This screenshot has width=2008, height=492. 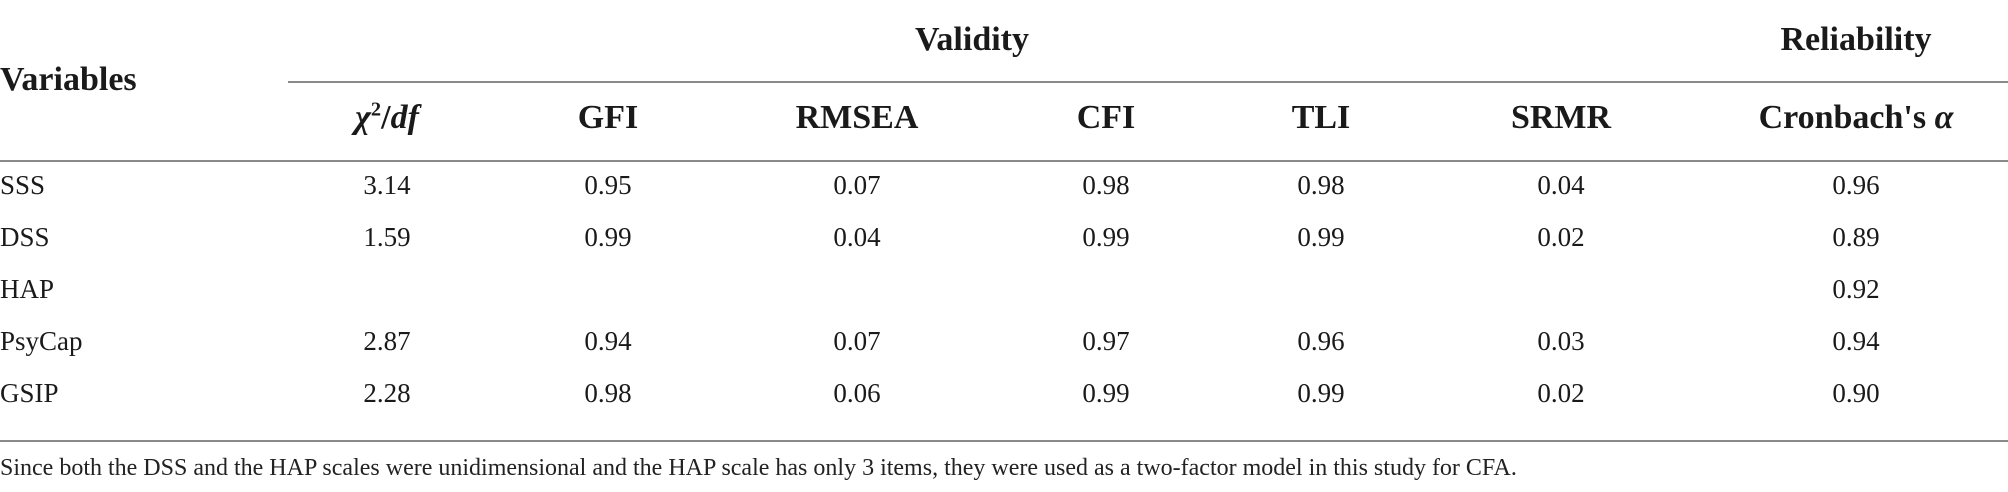 What do you see at coordinates (1846, 117) in the screenshot?
I see `cronbach-label: Cronbach's` at bounding box center [1846, 117].